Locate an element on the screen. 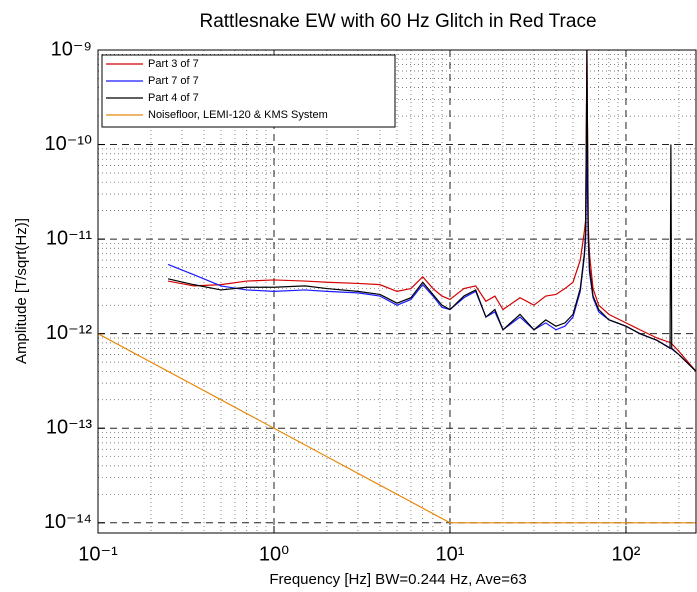  x-axis-label: Frequency [Hz] BW=0.244 Hz, Ave=63 is located at coordinates (397, 579).